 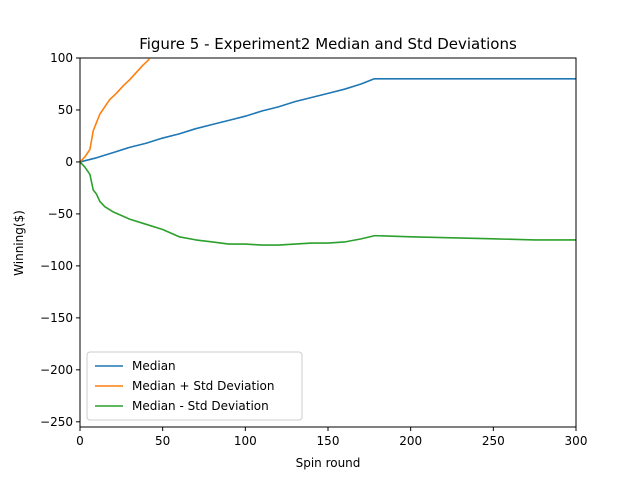 I want to click on y-axis-ticks: −250 −200 −150 −100 −50 0 50 100, so click(x=60, y=240).